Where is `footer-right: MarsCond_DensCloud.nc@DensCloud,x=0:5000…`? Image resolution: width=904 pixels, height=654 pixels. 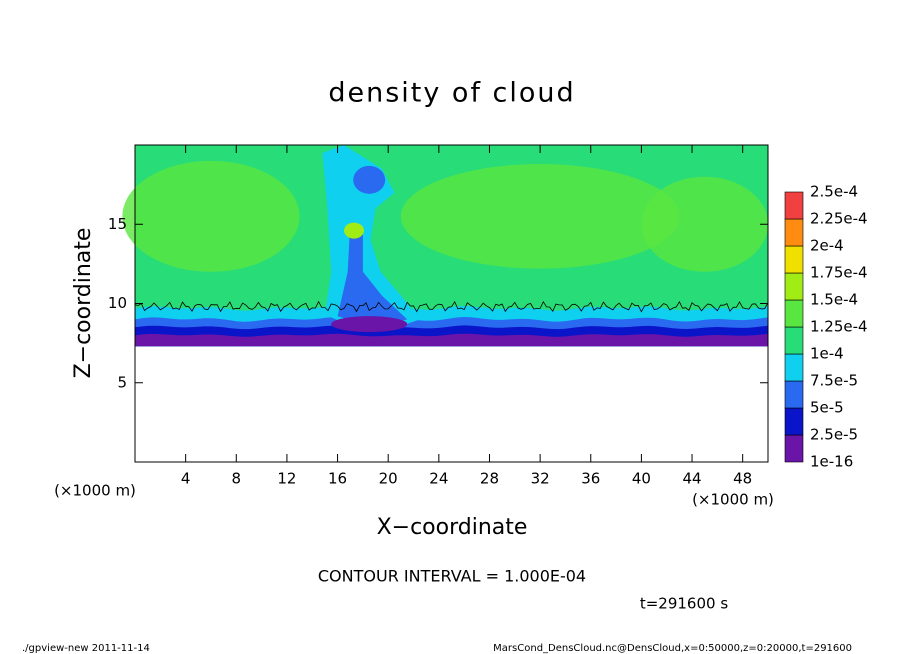 footer-right: MarsCond_DensCloud.nc@DensCloud,x=0:5000… is located at coordinates (672, 648).